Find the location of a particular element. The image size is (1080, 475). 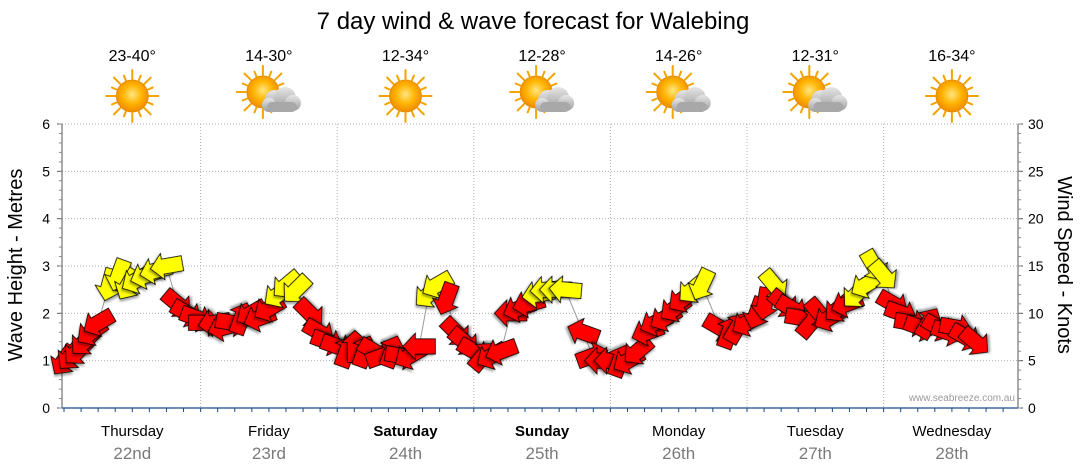

y-left-tick-label: 6 is located at coordinates (46, 124).